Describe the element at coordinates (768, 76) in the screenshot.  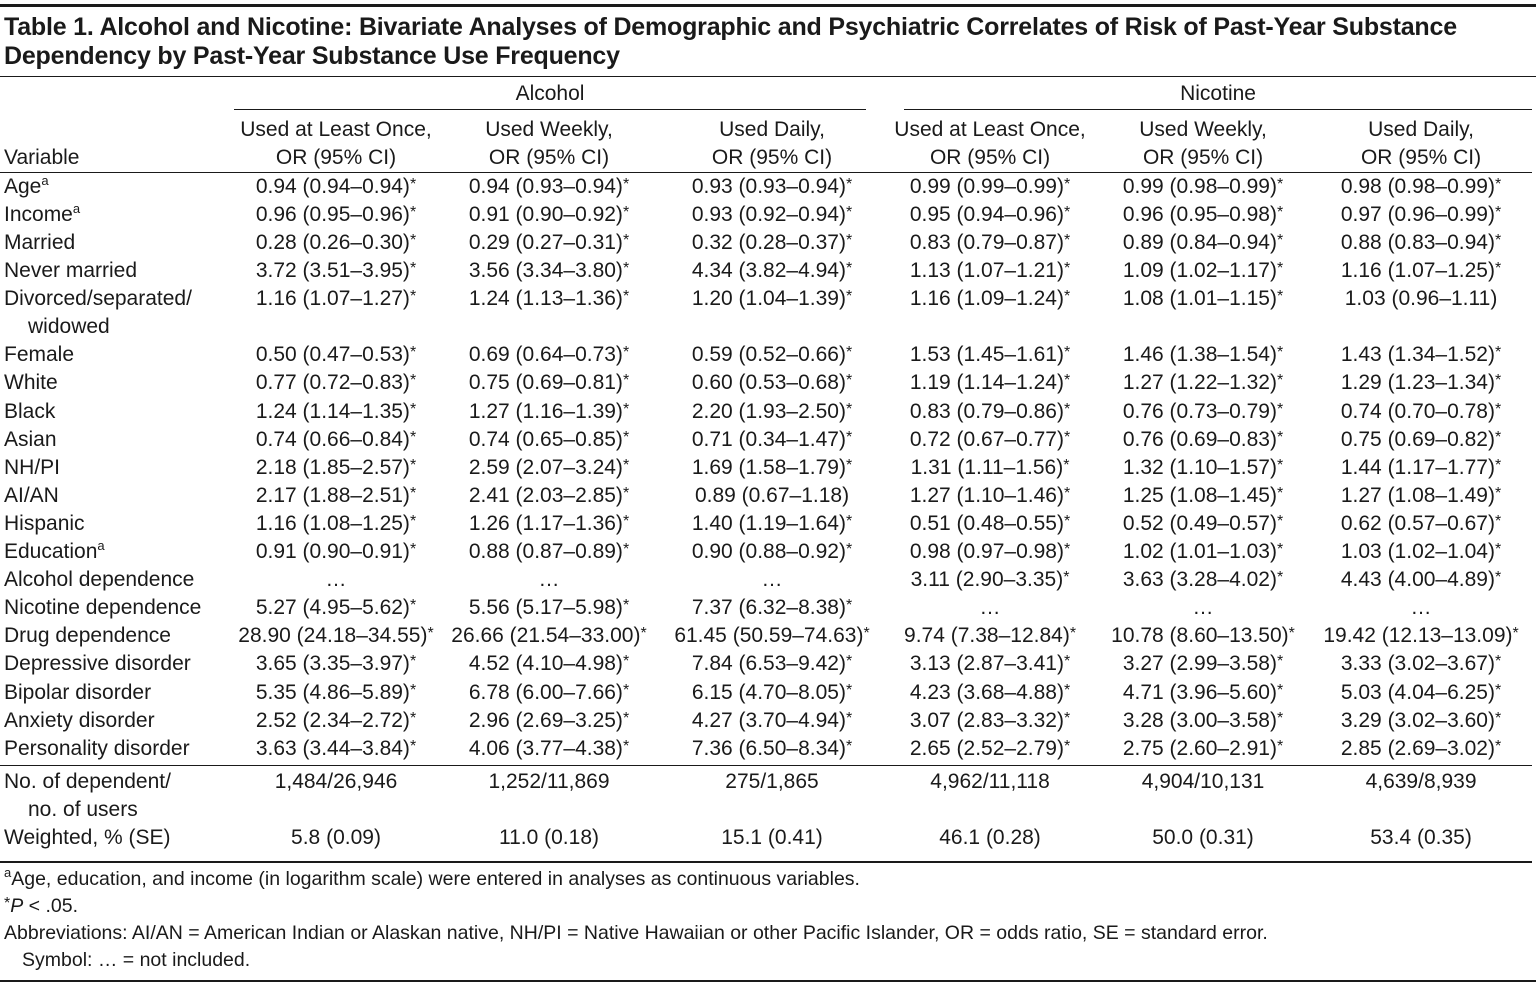
I see `title-rule` at that location.